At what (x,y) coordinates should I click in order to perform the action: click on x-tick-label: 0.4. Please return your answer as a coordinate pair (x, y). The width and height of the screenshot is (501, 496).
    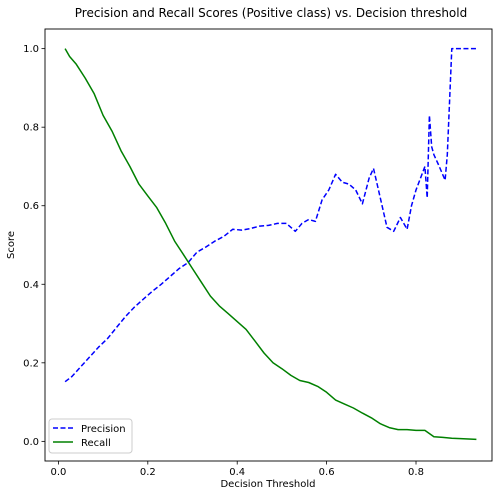
    Looking at the image, I should click on (237, 472).